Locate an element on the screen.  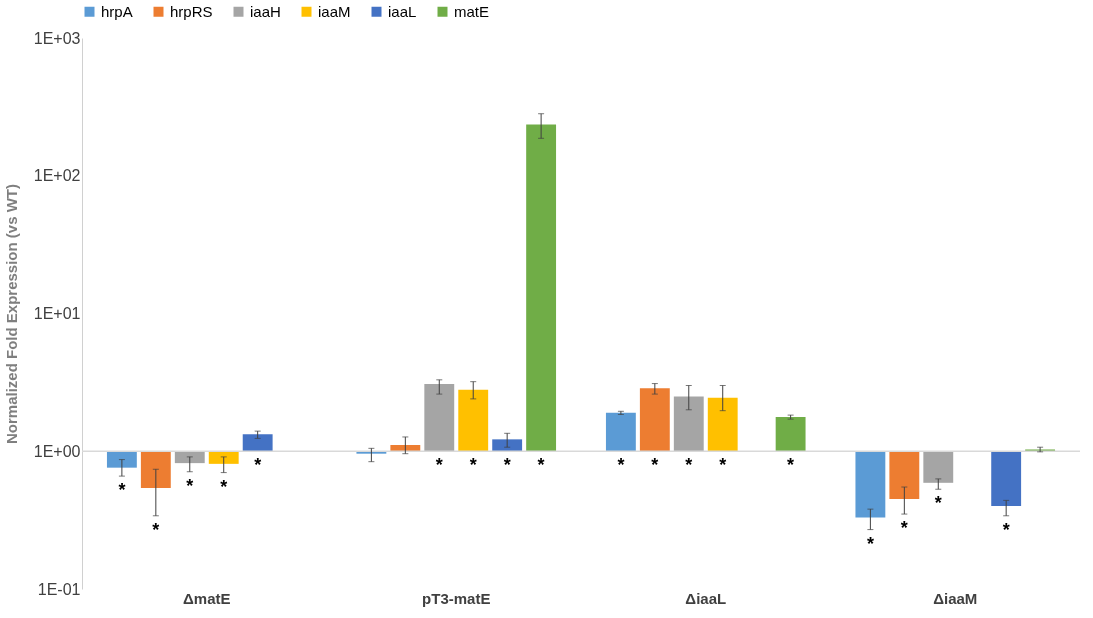
y-tick-label: 1E+03 is located at coordinates (57, 38).